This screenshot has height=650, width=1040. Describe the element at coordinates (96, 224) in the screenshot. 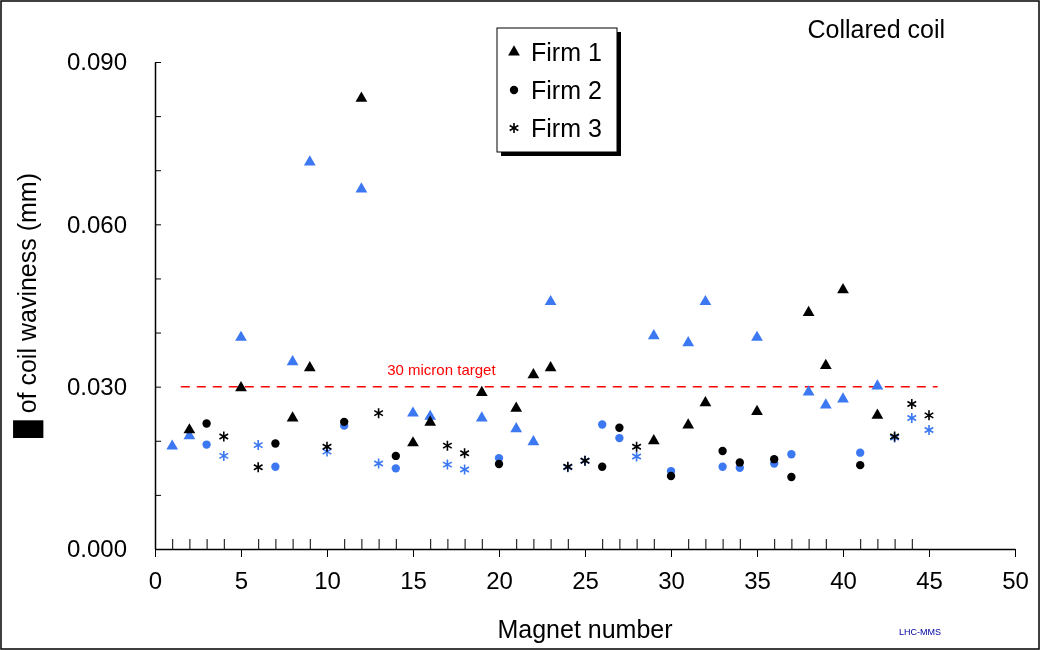

I see `y-tick-label: 0.060` at that location.